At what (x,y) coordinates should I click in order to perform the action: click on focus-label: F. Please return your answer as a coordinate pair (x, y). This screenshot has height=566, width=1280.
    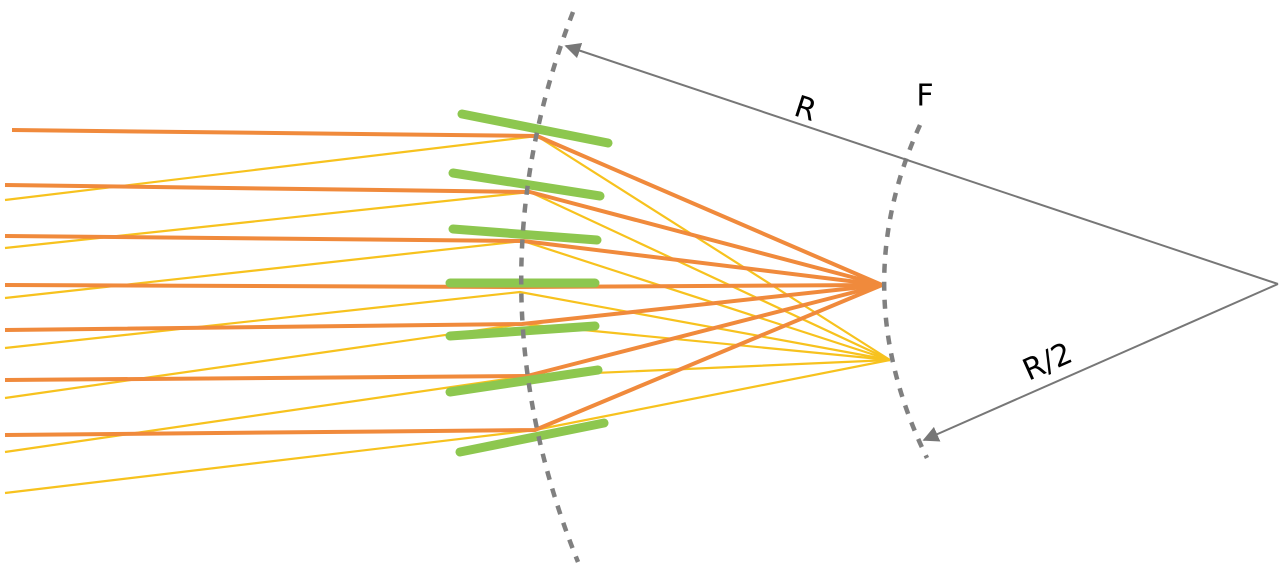
    Looking at the image, I should click on (924, 96).